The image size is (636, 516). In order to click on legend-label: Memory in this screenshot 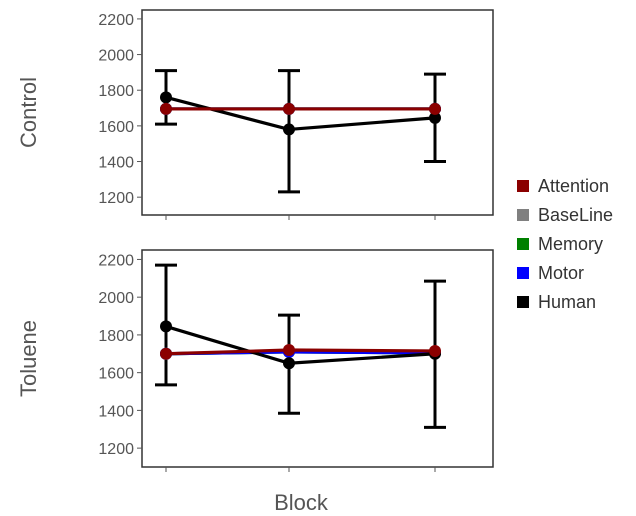, I will do `click(570, 244)`.